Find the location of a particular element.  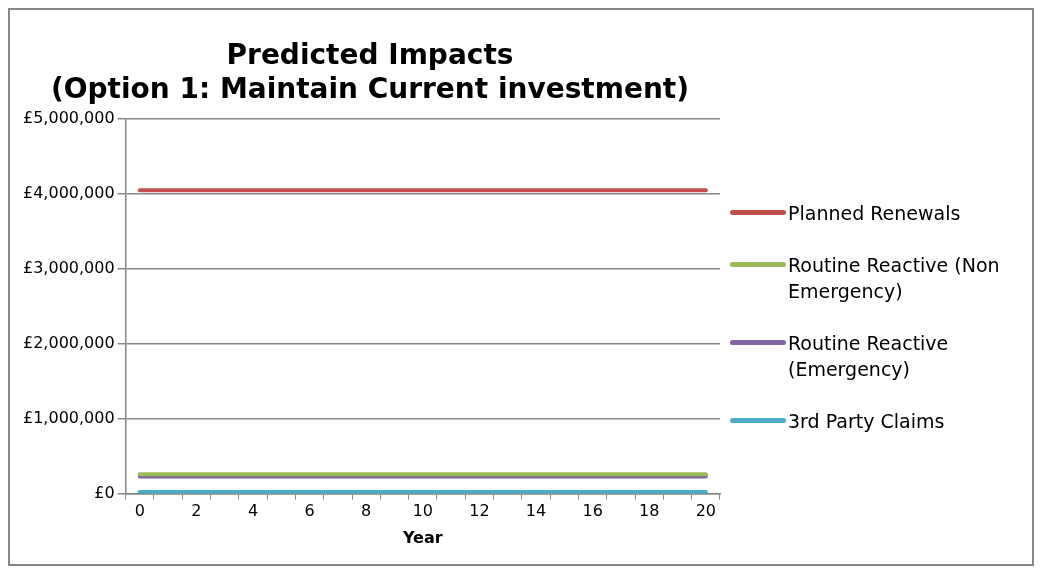

legend-label: Routine Reactive (Emergency) is located at coordinates (869, 356).